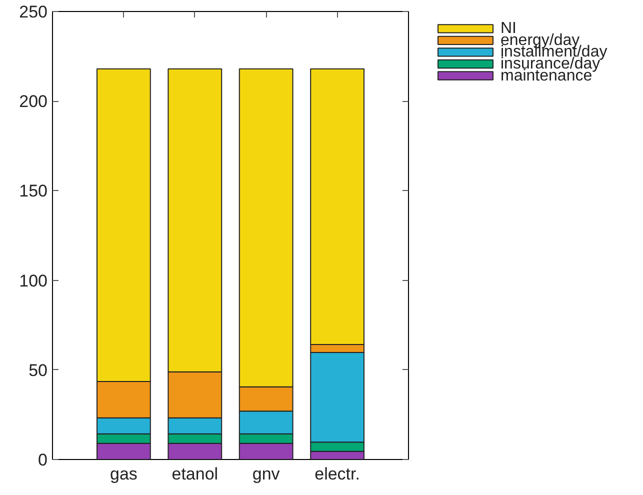 This screenshot has height=495, width=643. Describe the element at coordinates (33, 280) in the screenshot. I see `y-tick-label: 100` at that location.